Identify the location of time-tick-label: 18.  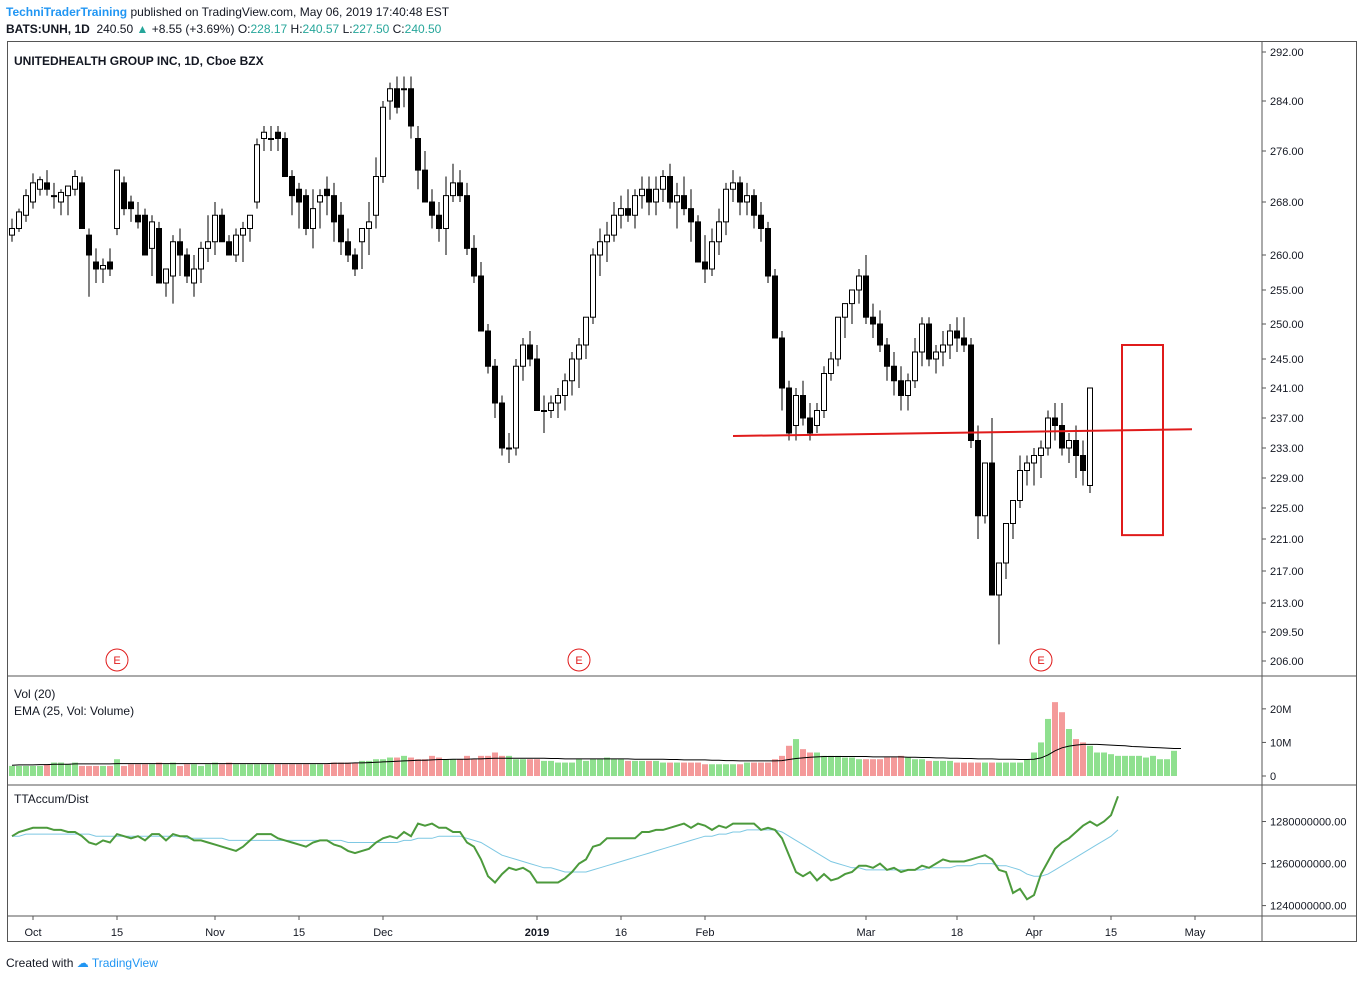
(957, 933).